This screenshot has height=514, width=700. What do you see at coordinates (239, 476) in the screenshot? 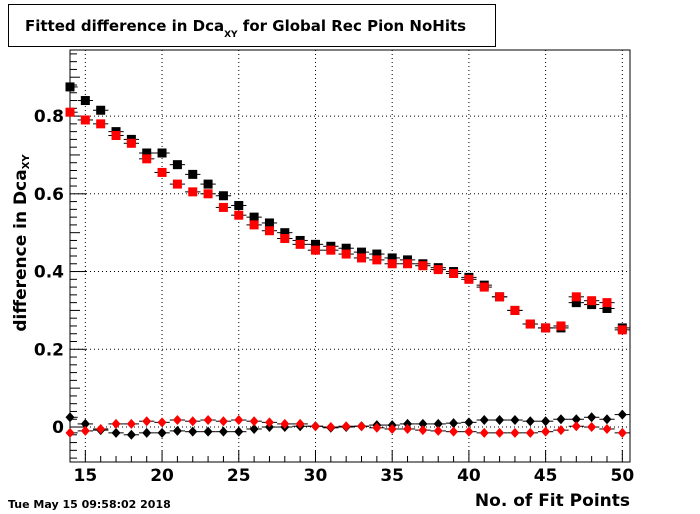
I see `x-tick-label: 25` at bounding box center [239, 476].